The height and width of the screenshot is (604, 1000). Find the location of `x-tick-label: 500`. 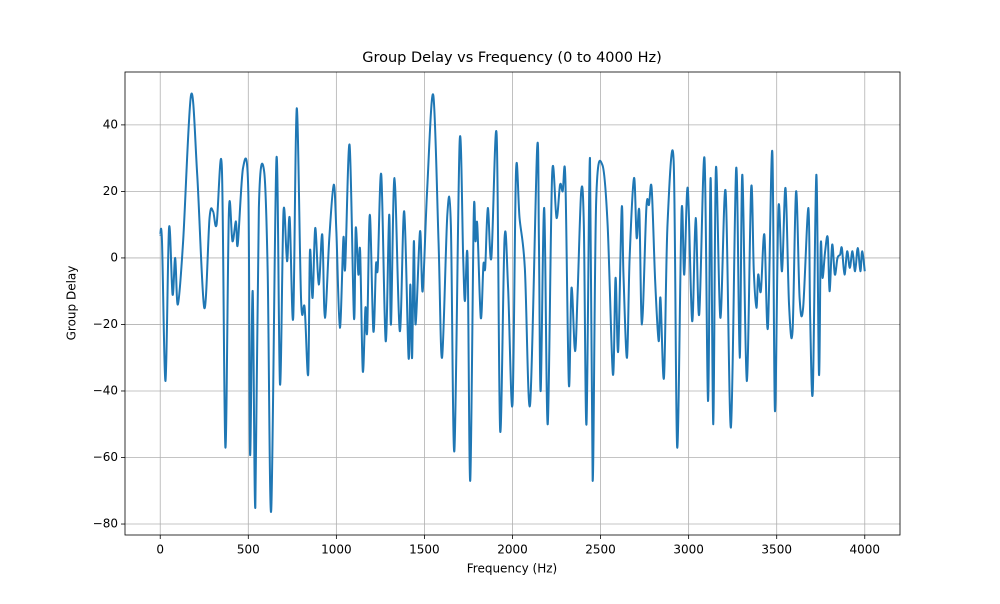

x-tick-label: 500 is located at coordinates (248, 550).